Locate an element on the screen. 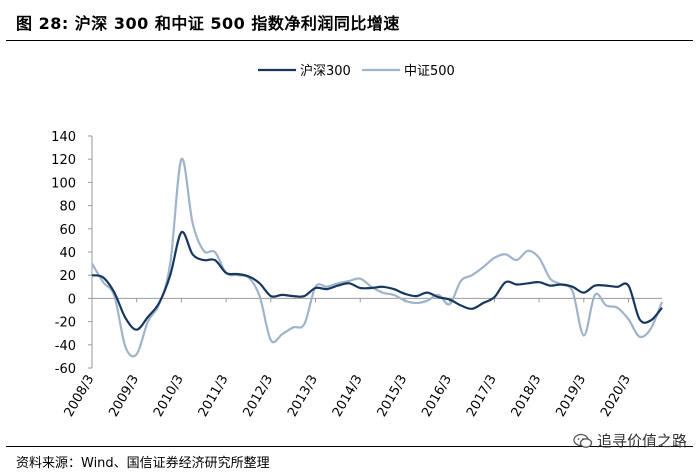 This screenshot has height=472, width=699. wechat-icon is located at coordinates (583, 440).